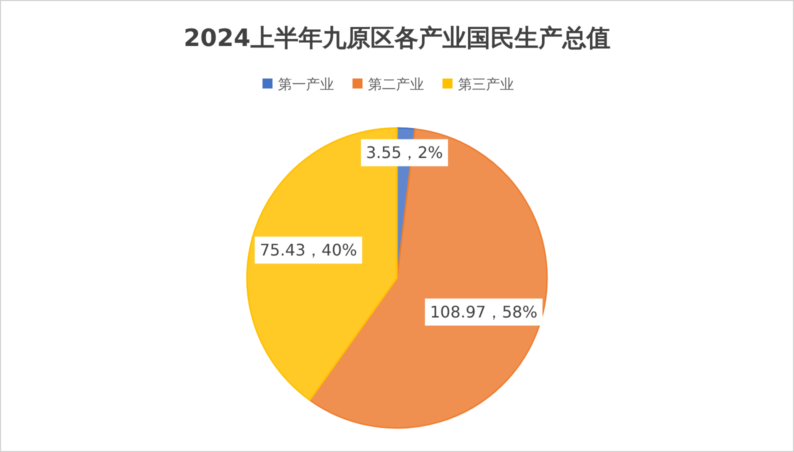 The height and width of the screenshot is (452, 794). What do you see at coordinates (396, 85) in the screenshot?
I see `legend-label: 第二产业` at bounding box center [396, 85].